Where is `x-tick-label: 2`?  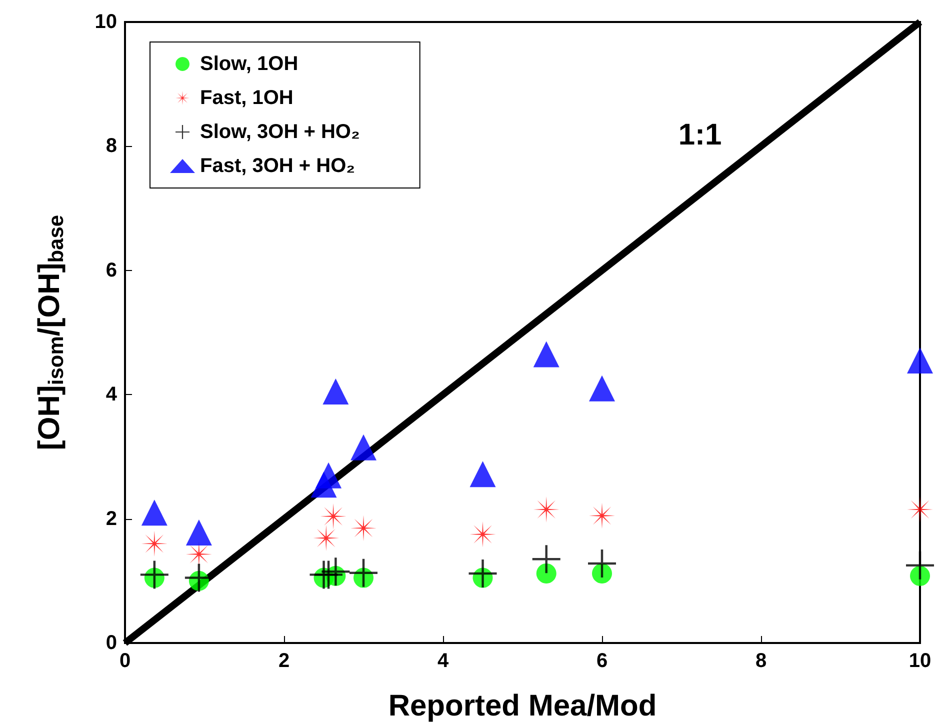
x-tick-label: 2 is located at coordinates (284, 661).